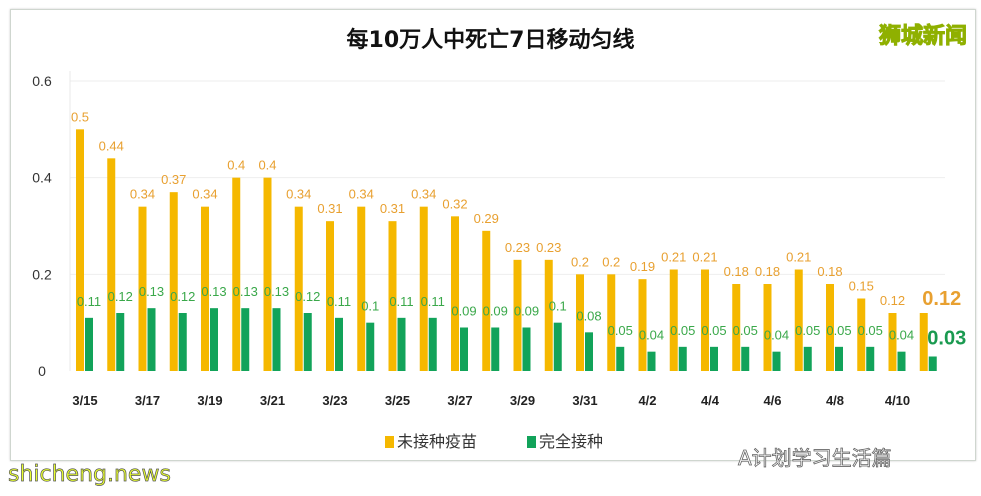 This screenshot has height=496, width=981. Describe the element at coordinates (397, 400) in the screenshot. I see `x-tick-label: 3/25` at that location.